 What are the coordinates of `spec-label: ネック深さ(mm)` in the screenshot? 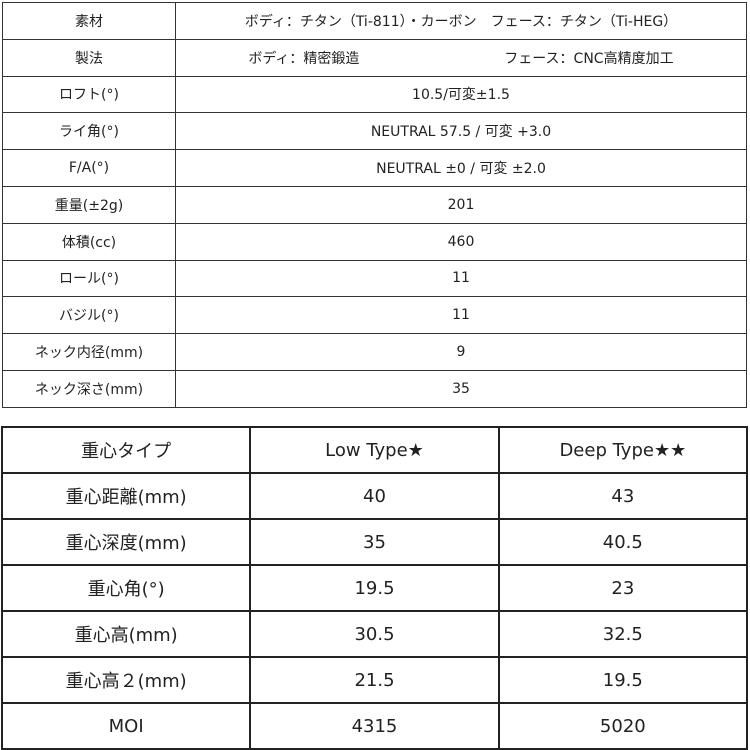 It's located at (89, 388).